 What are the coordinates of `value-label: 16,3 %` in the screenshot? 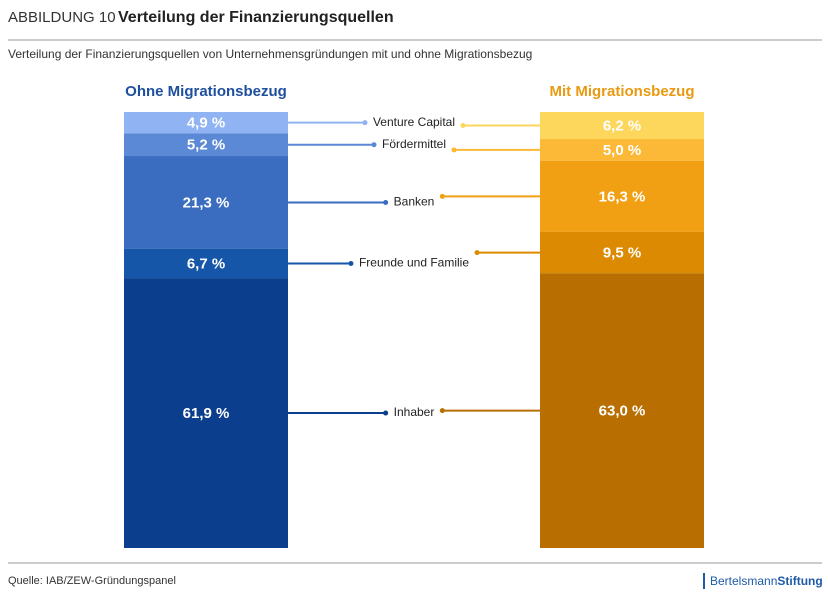 It's located at (622, 196).